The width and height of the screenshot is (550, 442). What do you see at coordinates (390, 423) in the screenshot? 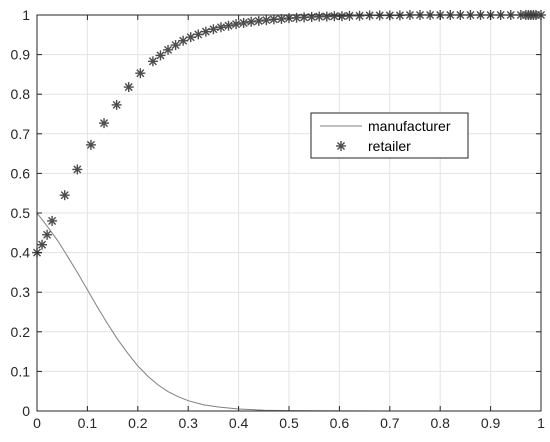
I see `x-tick-label: 0.7` at bounding box center [390, 423].